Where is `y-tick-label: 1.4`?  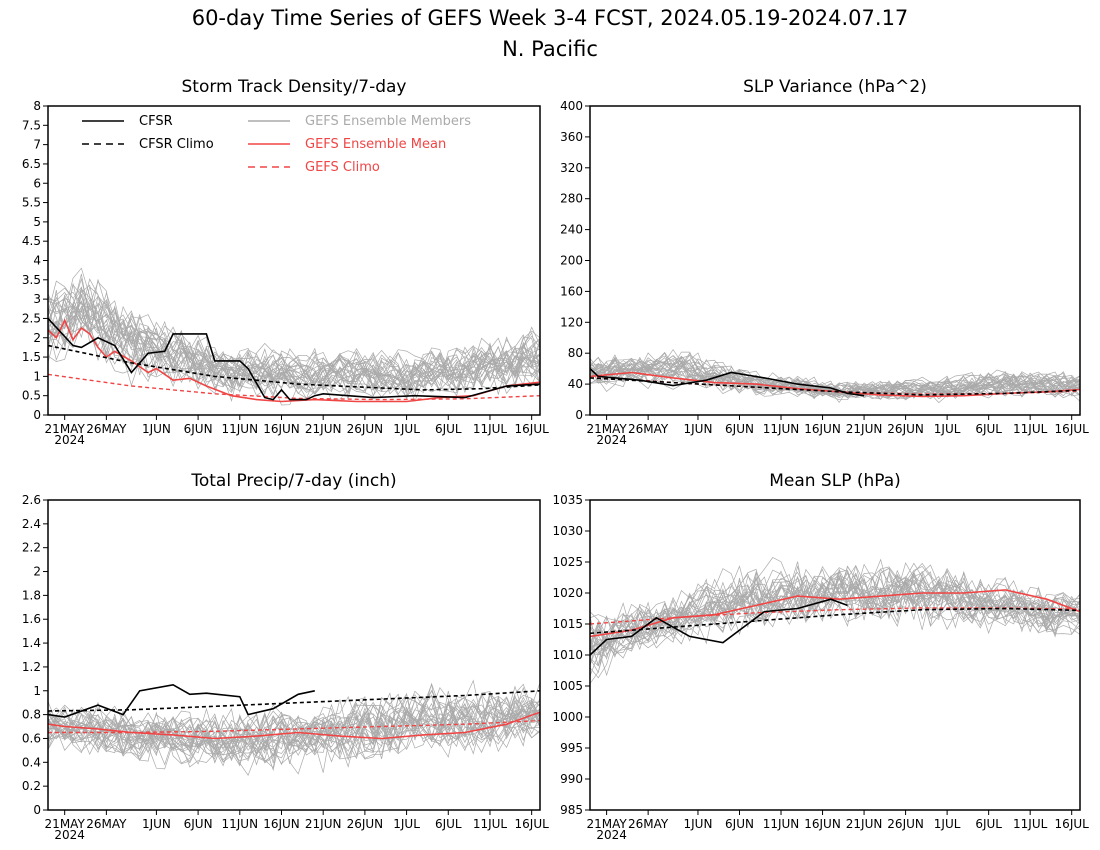 y-tick-label: 1.4 is located at coordinates (31, 643).